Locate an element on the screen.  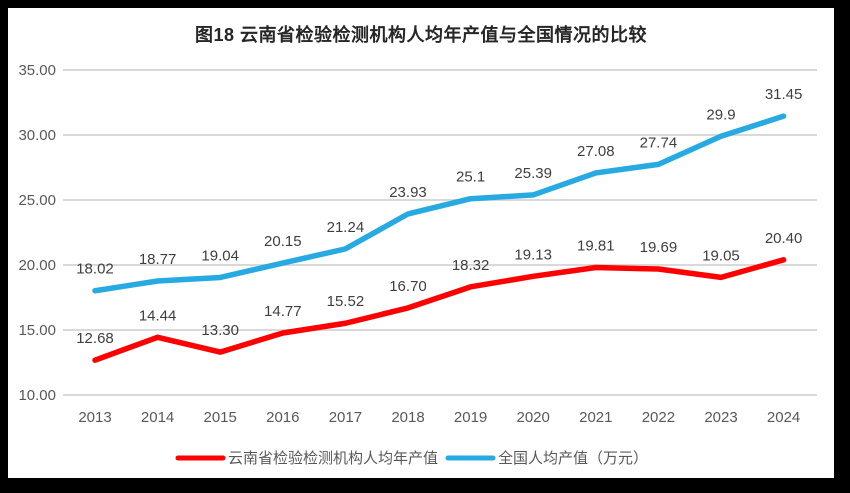
data-label: 25.39 is located at coordinates (533, 173).